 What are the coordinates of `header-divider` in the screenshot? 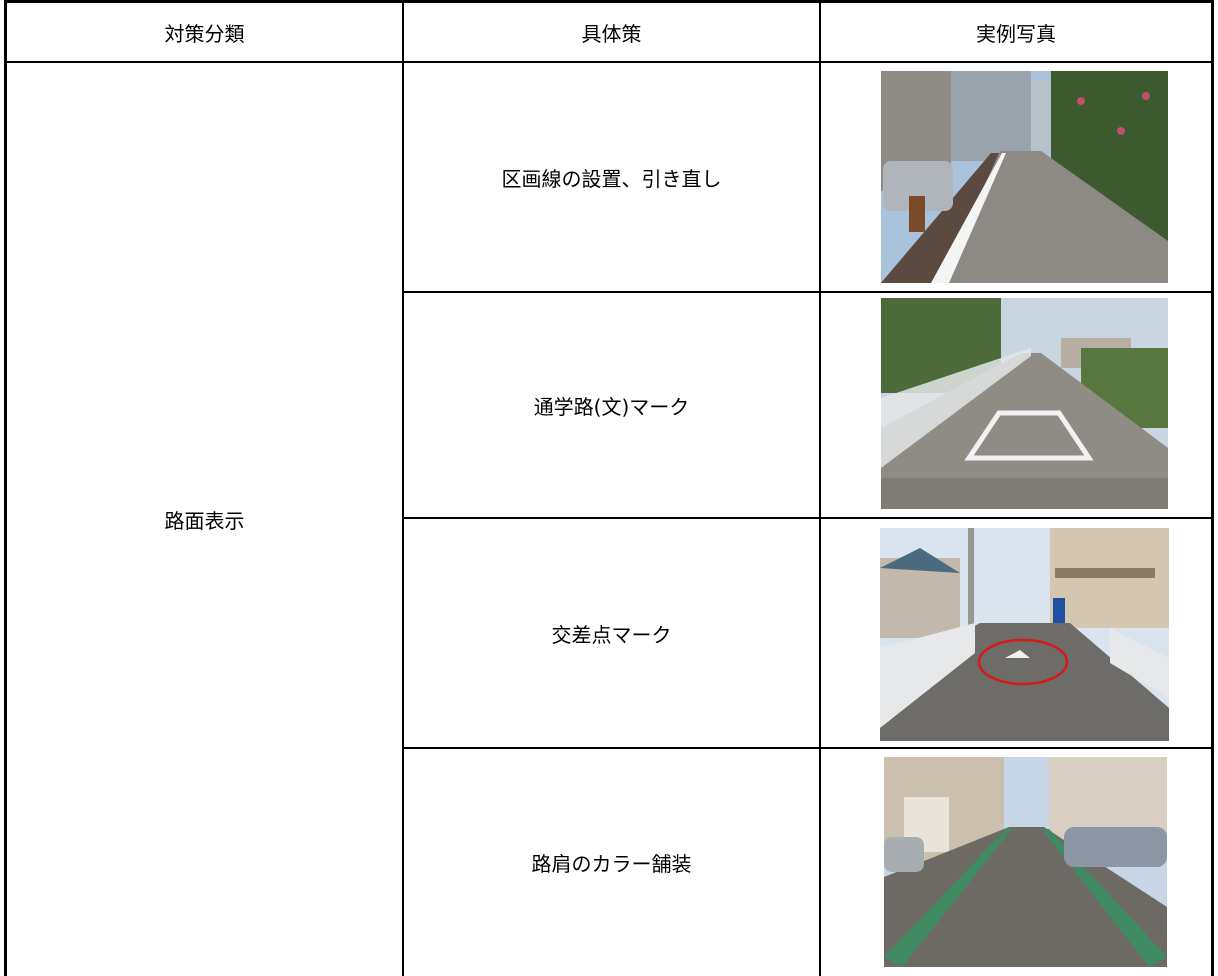 It's located at (609, 62).